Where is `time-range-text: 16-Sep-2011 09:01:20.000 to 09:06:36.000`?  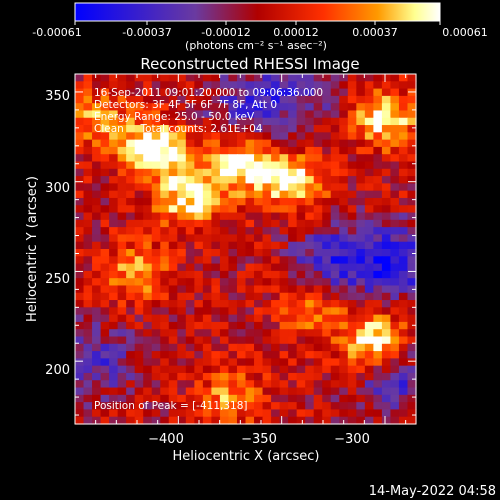 time-range-text: 16-Sep-2011 09:01:20.000 to 09:06:36.000 is located at coordinates (208, 93).